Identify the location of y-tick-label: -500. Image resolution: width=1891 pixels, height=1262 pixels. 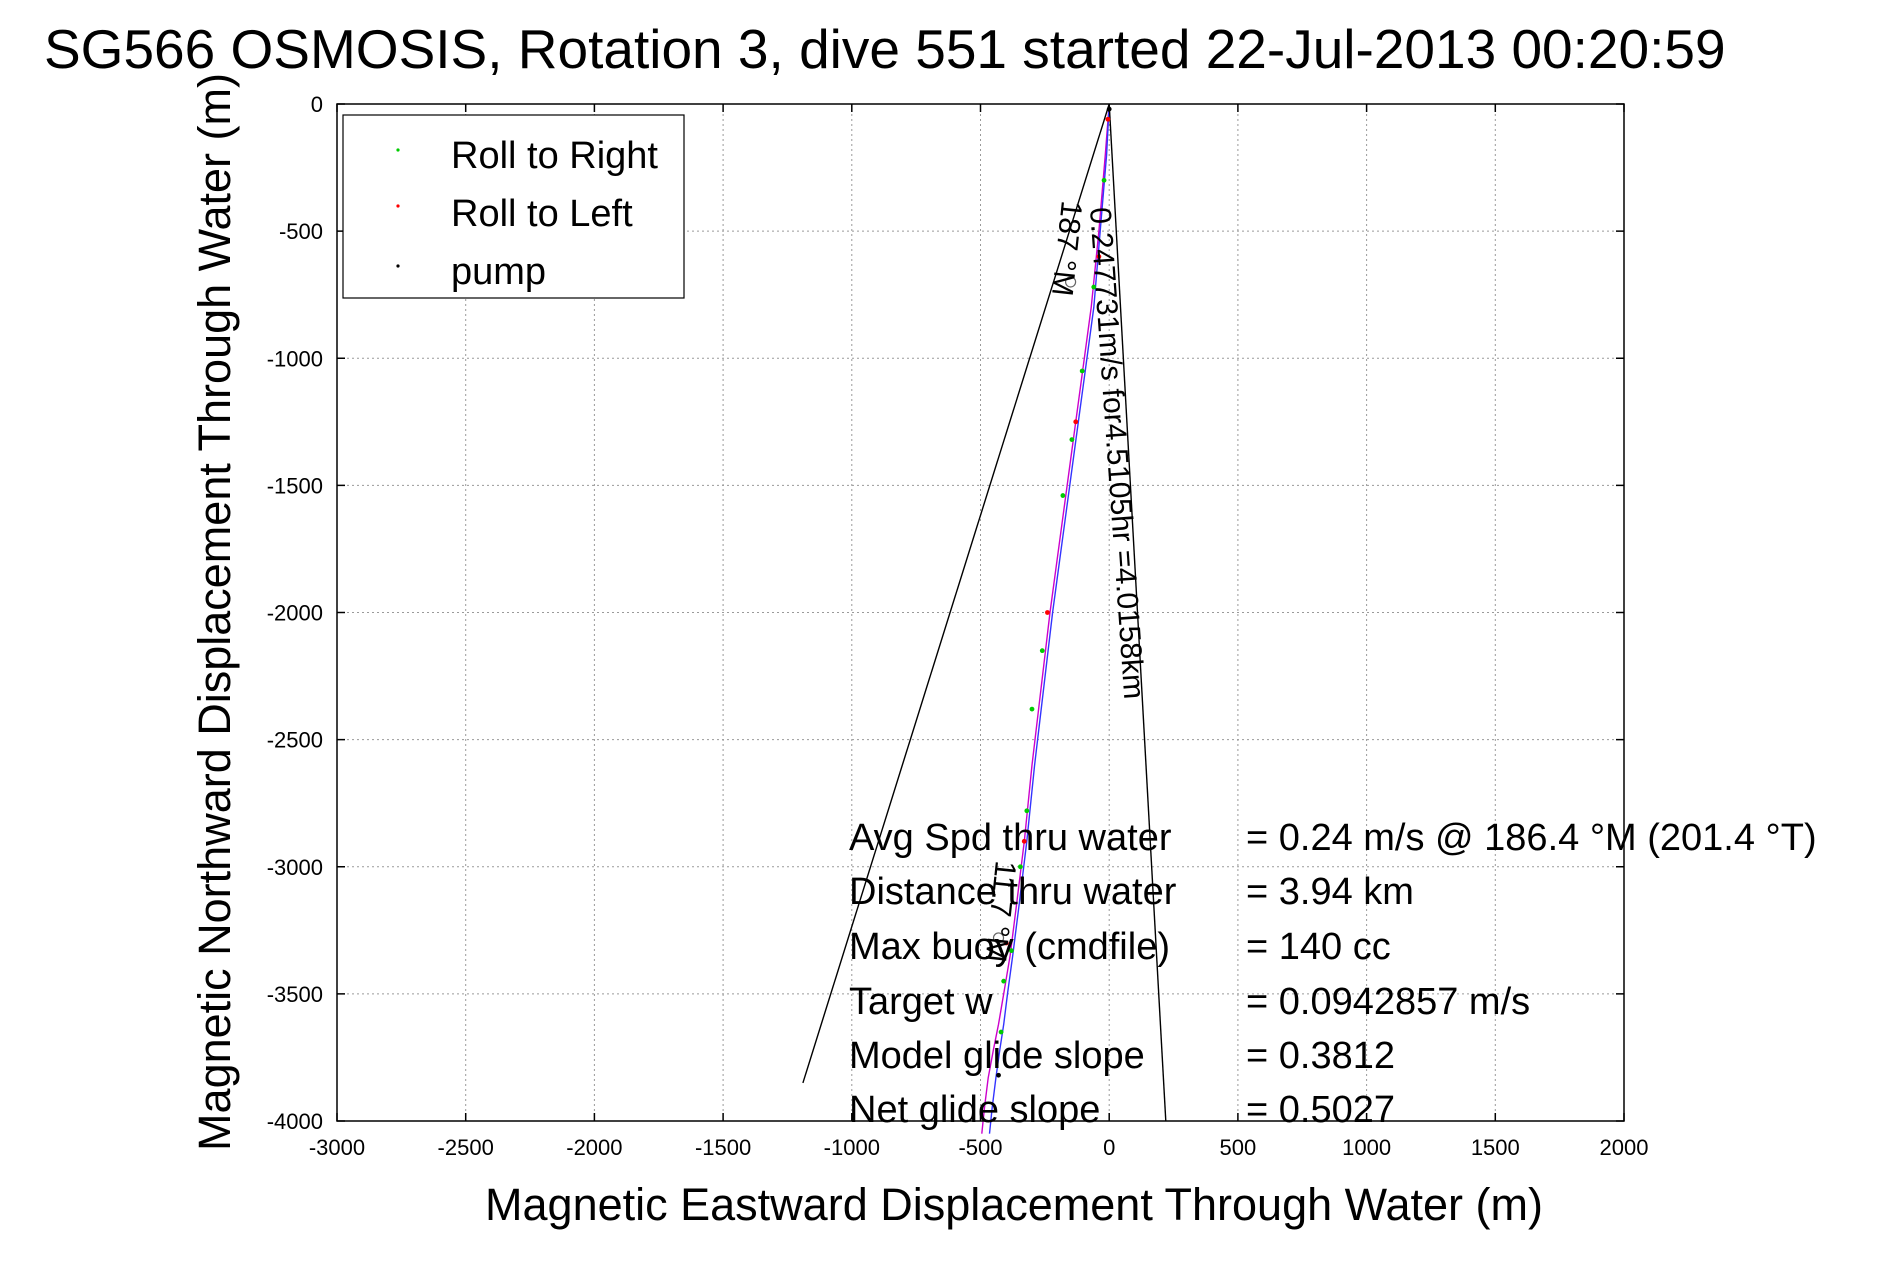
(301, 231).